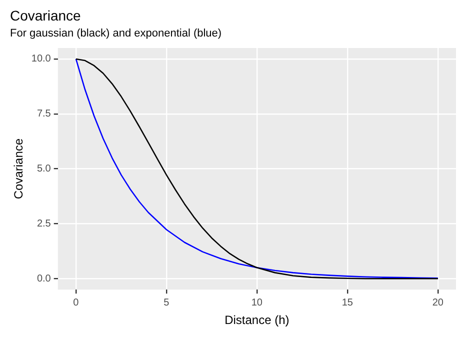 The height and width of the screenshot is (338, 474). Describe the element at coordinates (76, 302) in the screenshot. I see `x-tick-label: 0` at that location.